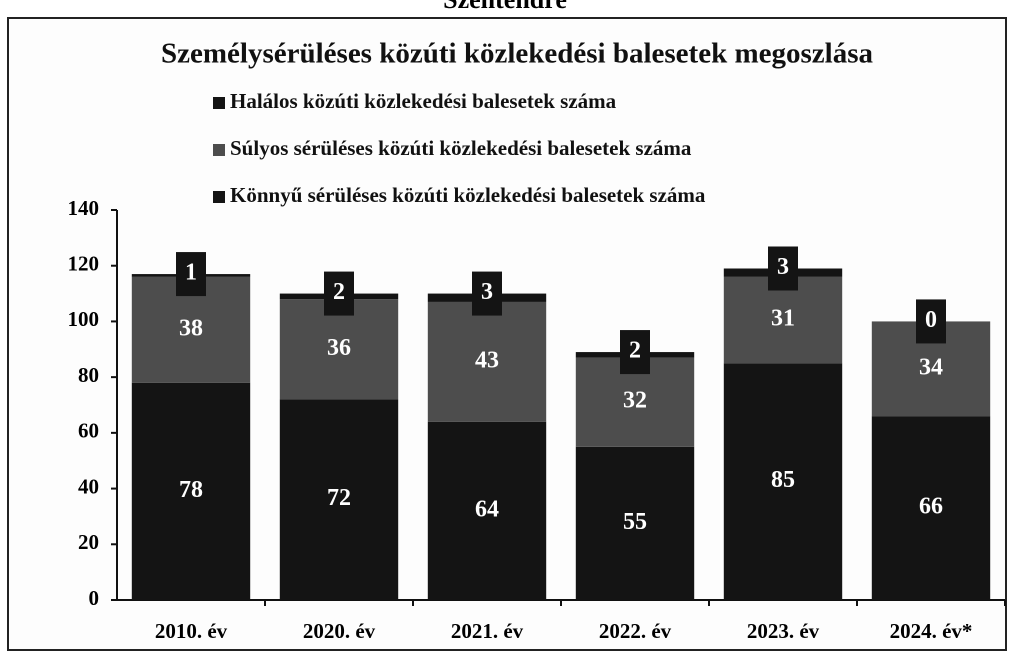 The height and width of the screenshot is (653, 1011). What do you see at coordinates (931, 367) in the screenshot?
I see `data-label: 34` at bounding box center [931, 367].